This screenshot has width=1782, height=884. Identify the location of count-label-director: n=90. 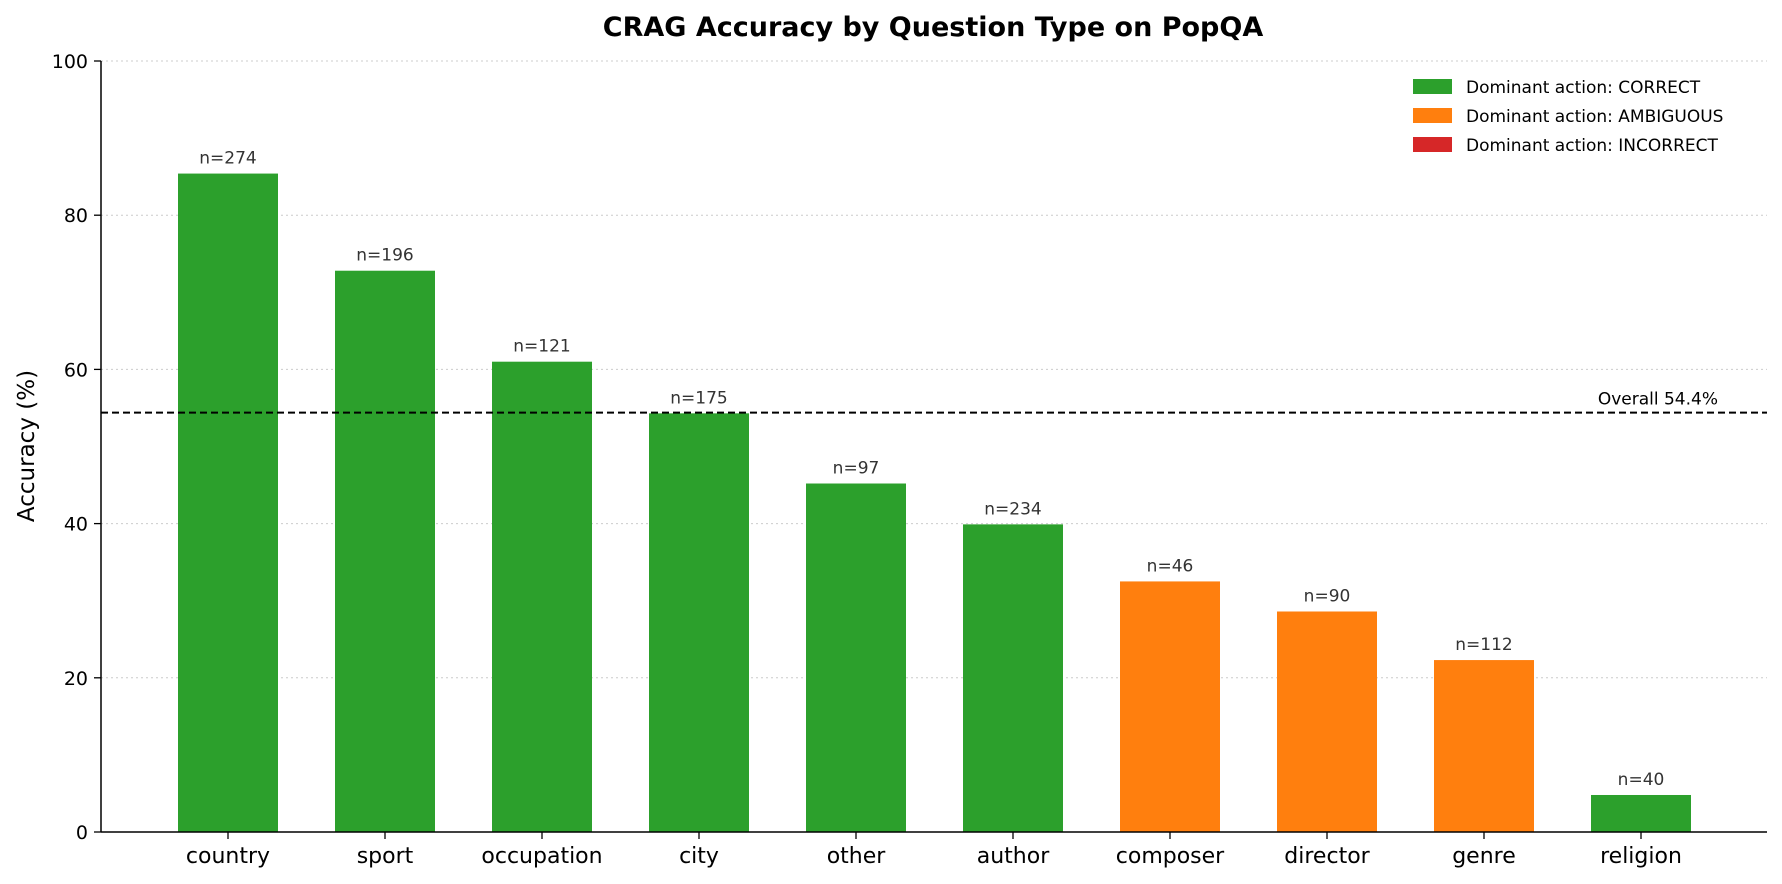
(1327, 596).